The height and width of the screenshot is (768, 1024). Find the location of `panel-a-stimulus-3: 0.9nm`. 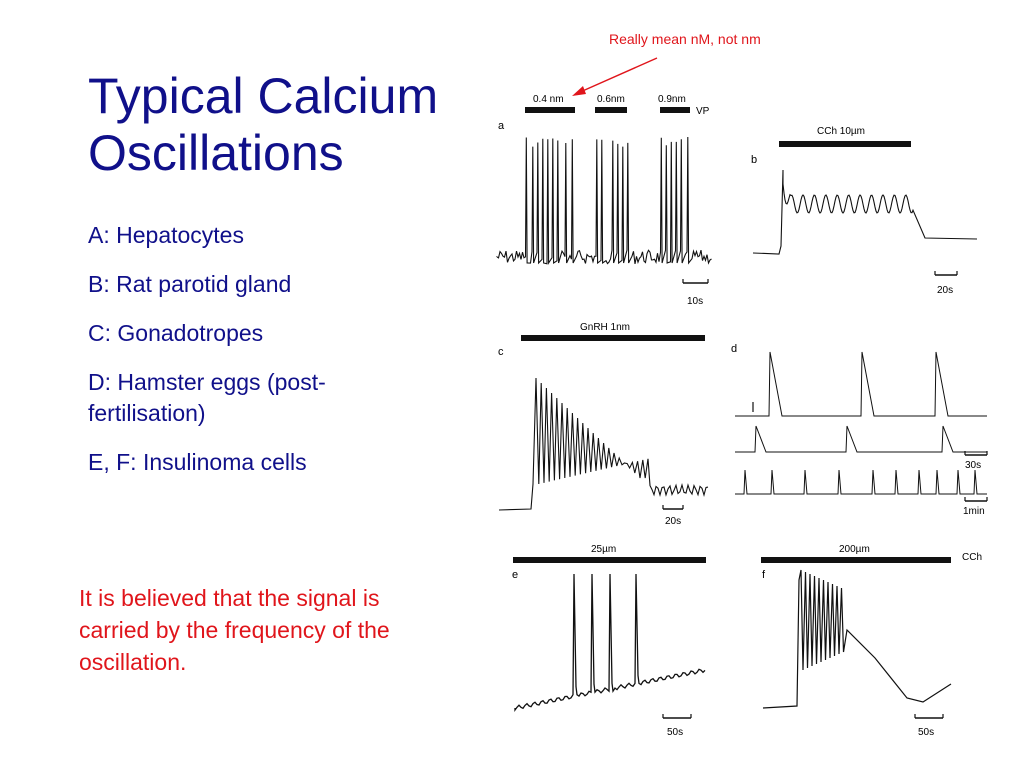

panel-a-stimulus-3: 0.9nm is located at coordinates (672, 99).